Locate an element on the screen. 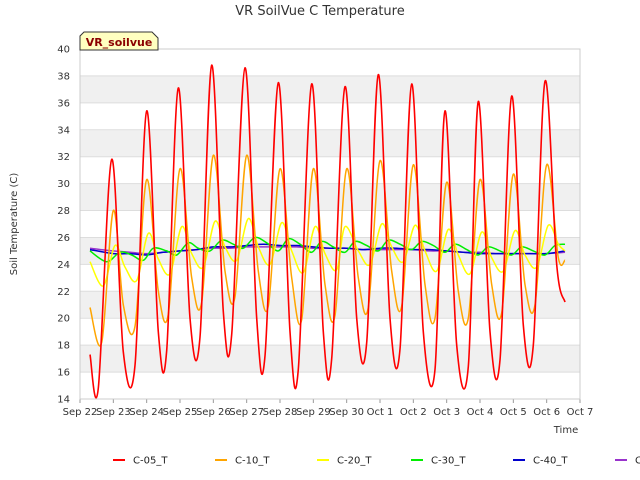  legend-label: C-20_T is located at coordinates (354, 461).